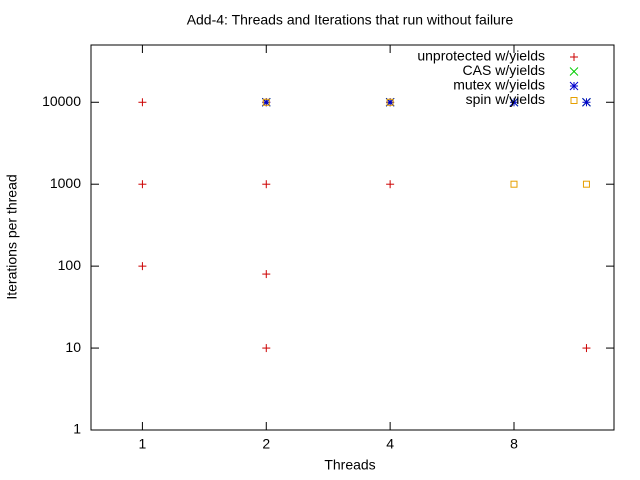 This screenshot has height=480, width=640. I want to click on y-tick-label: 100, so click(70, 265).